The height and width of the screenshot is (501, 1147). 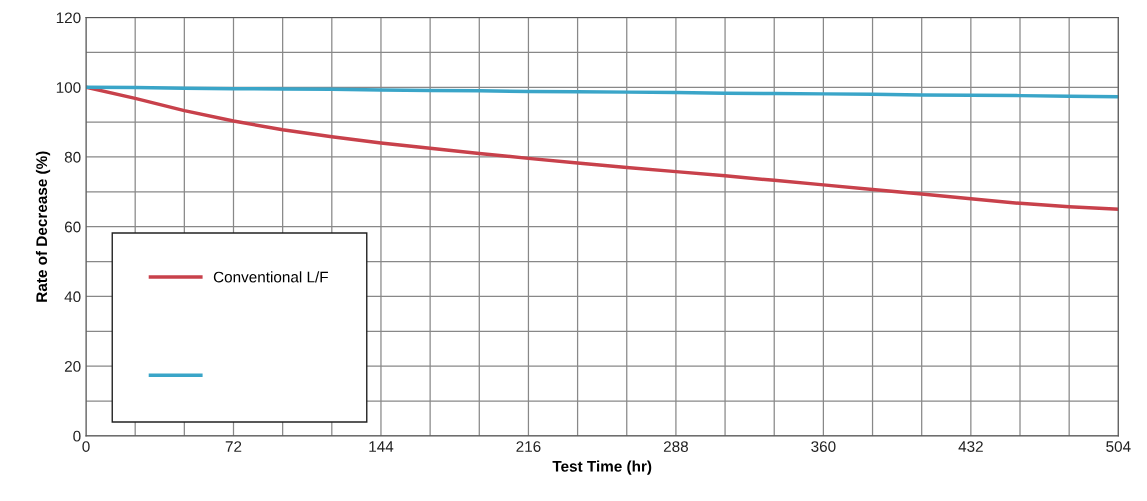 What do you see at coordinates (72, 157) in the screenshot?
I see `y-tick-label: 80` at bounding box center [72, 157].